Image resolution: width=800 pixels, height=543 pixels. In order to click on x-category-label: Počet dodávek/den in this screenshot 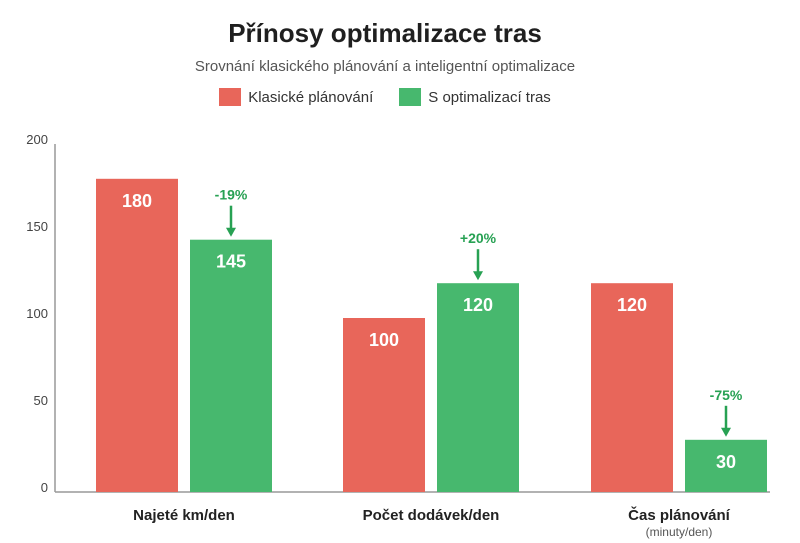, I will do `click(431, 515)`.